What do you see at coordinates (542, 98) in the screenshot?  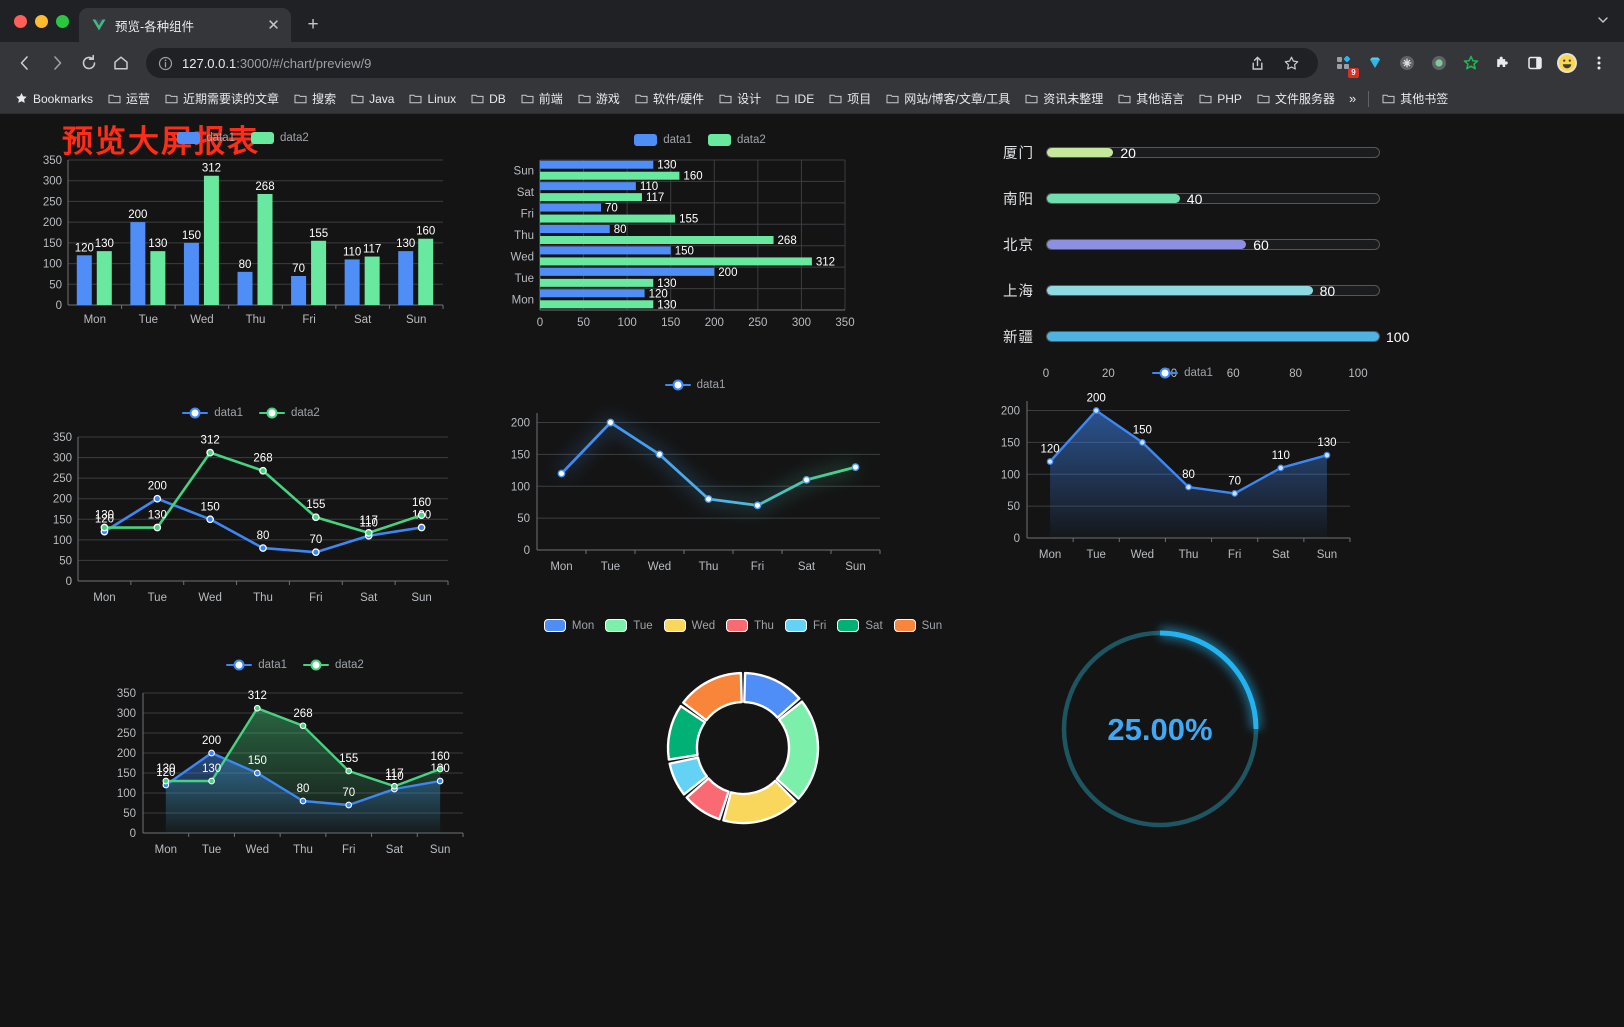 I see `bookmark-folder: 前端` at bounding box center [542, 98].